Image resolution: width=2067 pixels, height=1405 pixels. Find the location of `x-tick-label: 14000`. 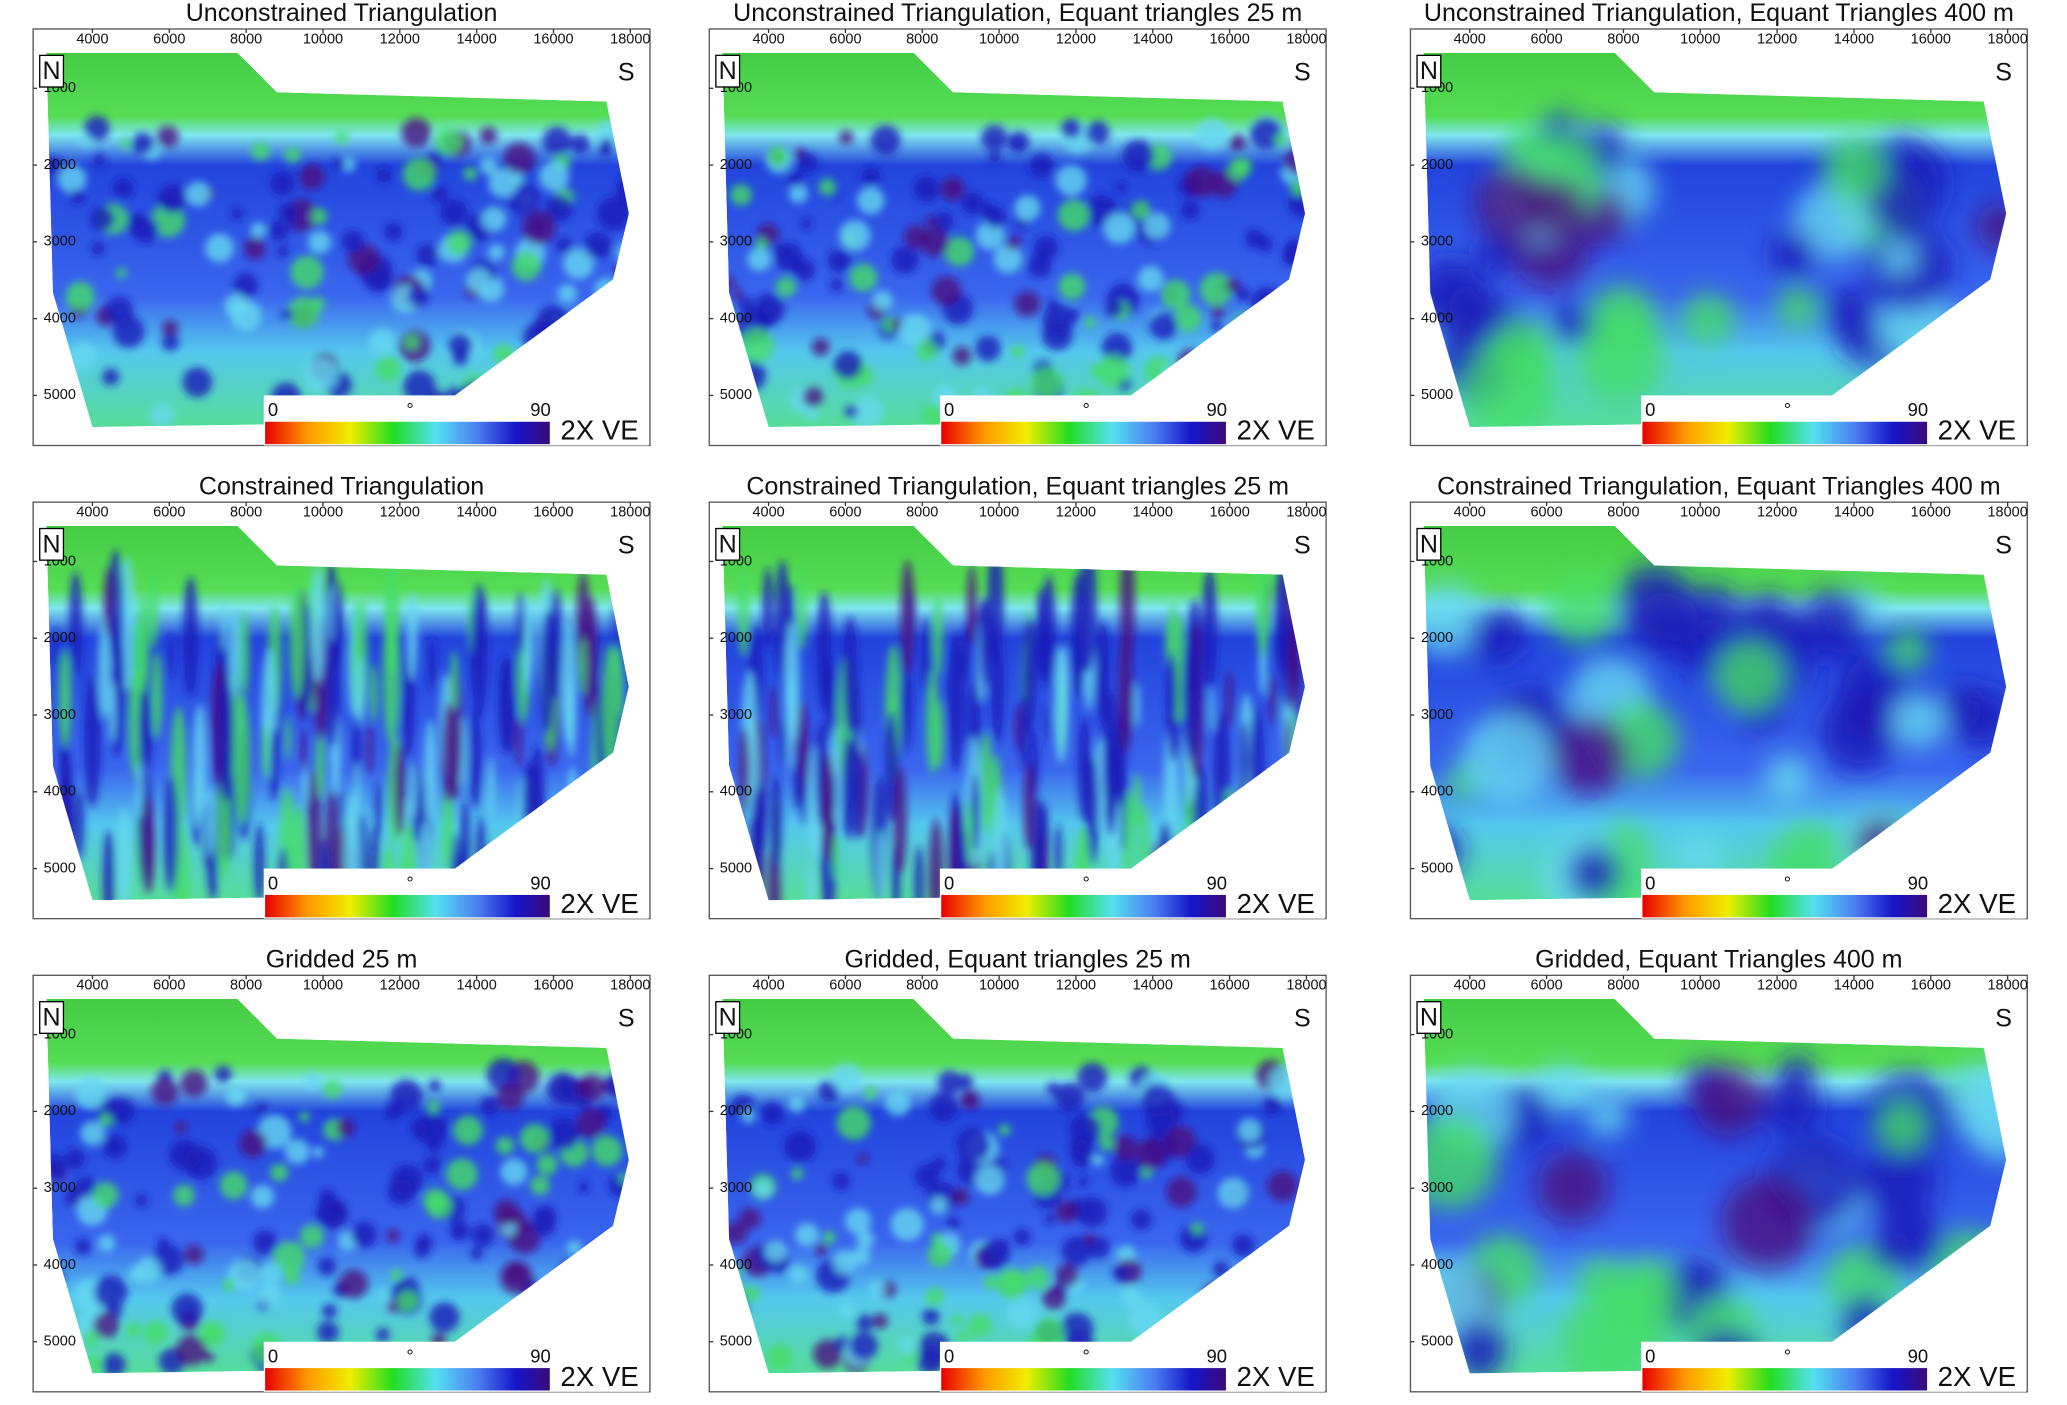

x-tick-label: 14000 is located at coordinates (476, 39).